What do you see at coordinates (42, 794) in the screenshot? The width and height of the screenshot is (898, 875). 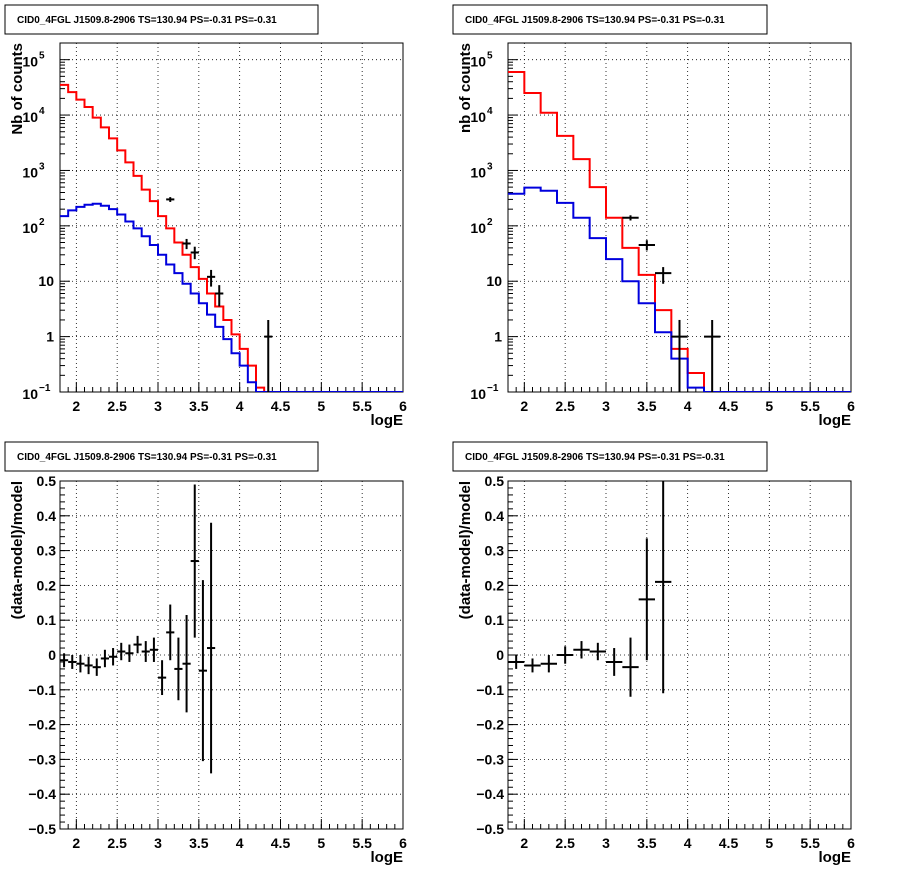 I see `y-tick-label: −0.4` at bounding box center [42, 794].